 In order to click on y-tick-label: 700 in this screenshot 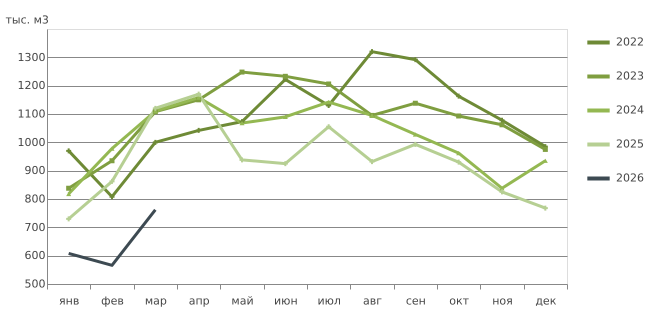, I will do `click(35, 227)`.